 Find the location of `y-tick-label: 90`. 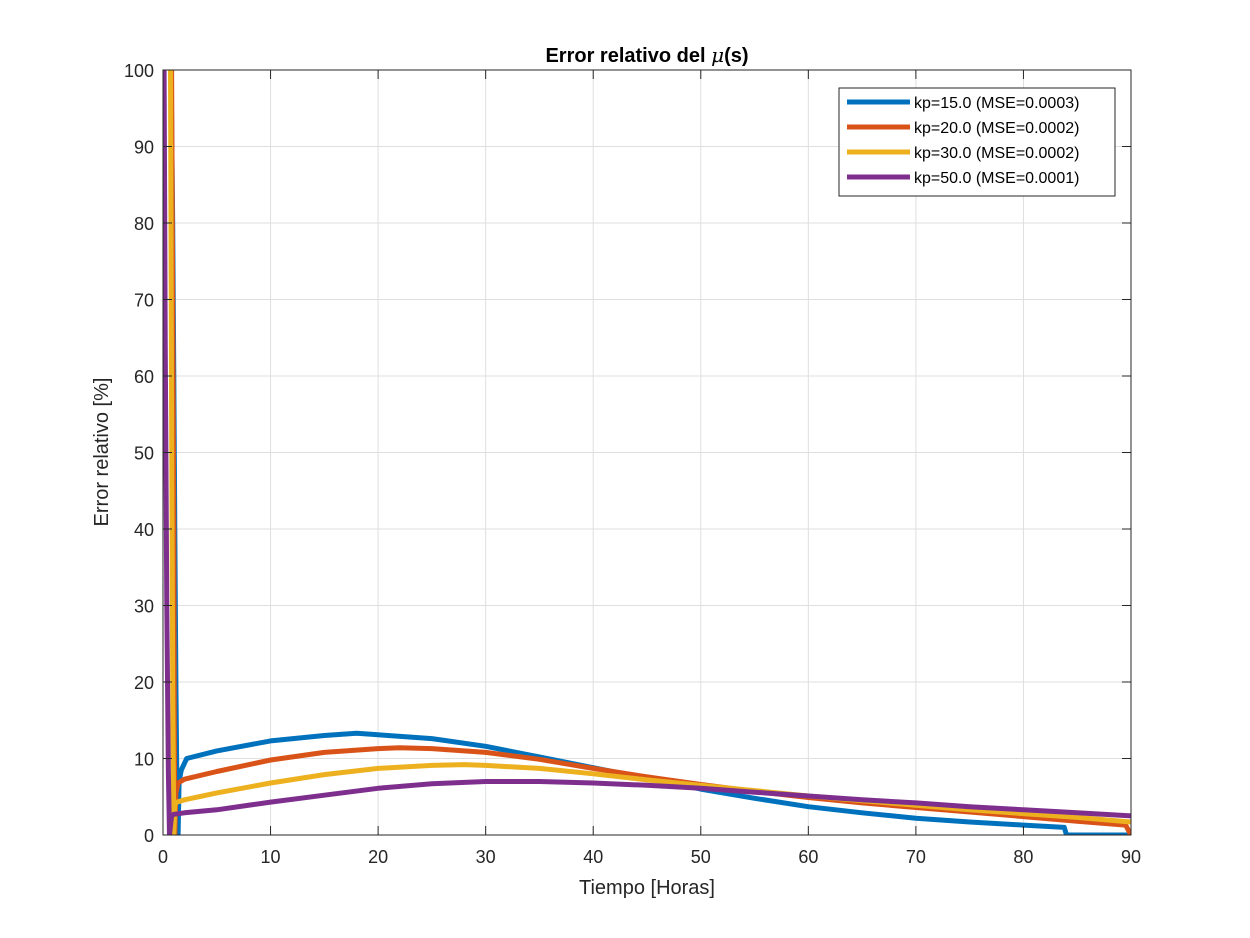

y-tick-label: 90 is located at coordinates (144, 148).